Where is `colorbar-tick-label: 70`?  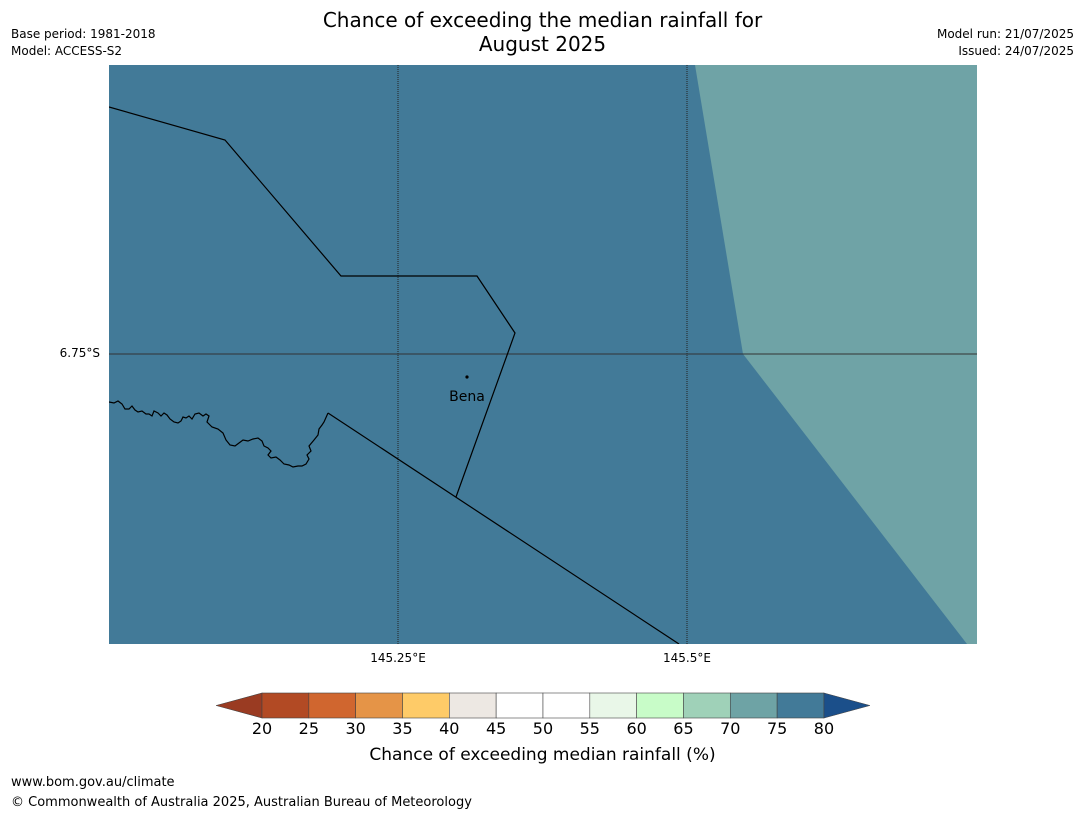 colorbar-tick-label: 70 is located at coordinates (730, 728).